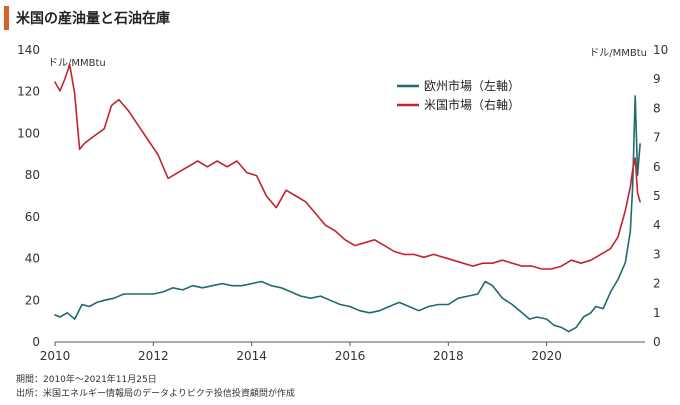 The height and width of the screenshot is (405, 680). I want to click on y-left-tick-label: 60, so click(32, 217).